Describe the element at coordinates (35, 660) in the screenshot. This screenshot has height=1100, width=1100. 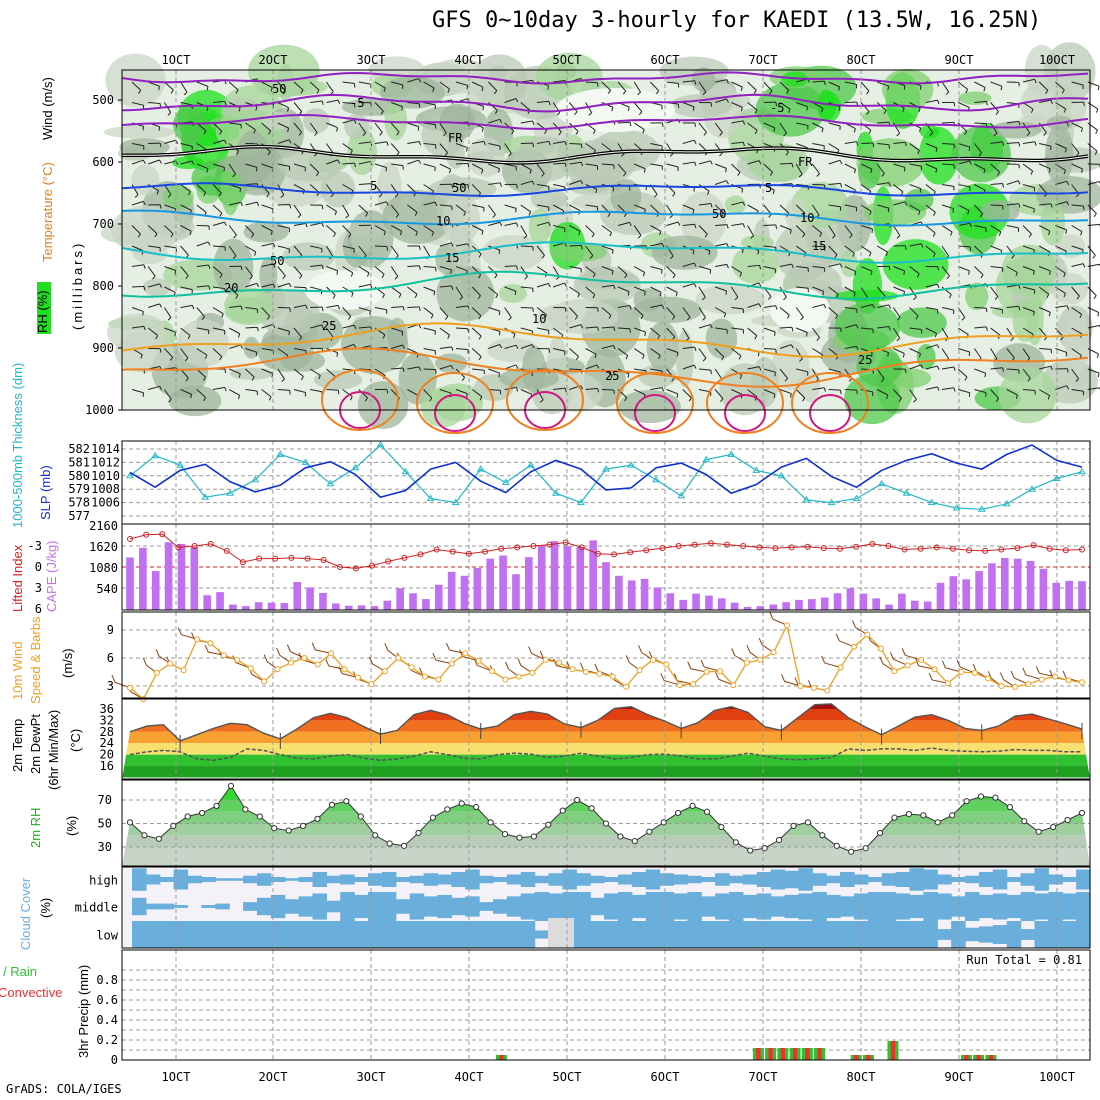
I see `wind-ylabel-line2: Speed & Barbs` at that location.